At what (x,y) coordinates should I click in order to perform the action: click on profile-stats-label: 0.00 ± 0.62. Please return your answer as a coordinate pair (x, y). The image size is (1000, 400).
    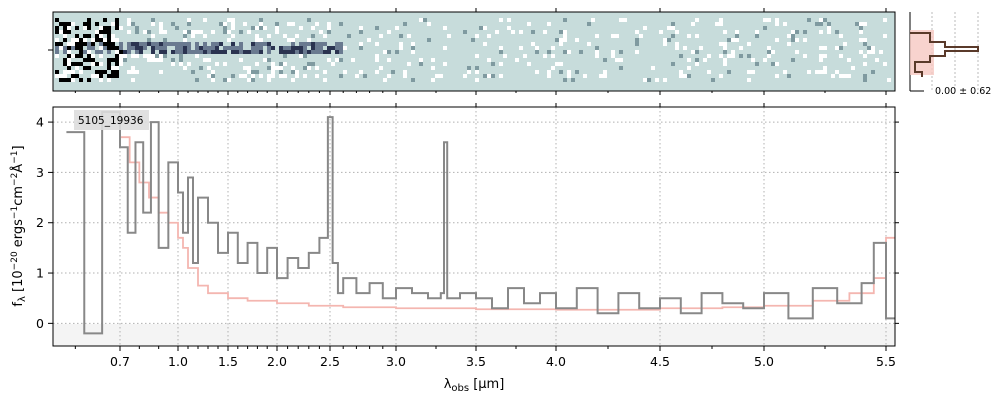
    Looking at the image, I should click on (963, 91).